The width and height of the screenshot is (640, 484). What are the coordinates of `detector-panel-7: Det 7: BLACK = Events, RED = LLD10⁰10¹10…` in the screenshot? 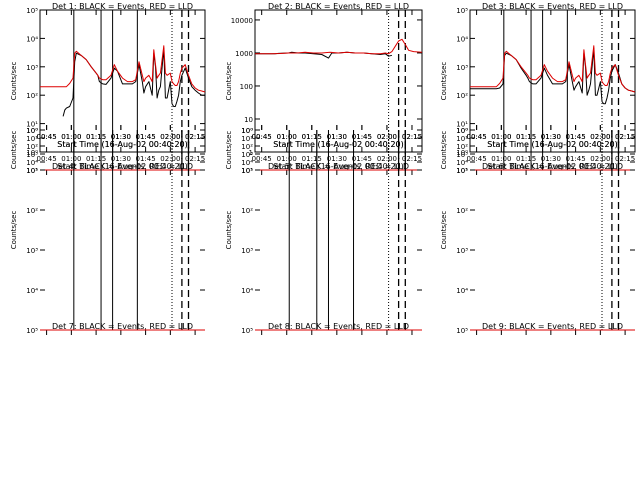 It's located at (107, 230).